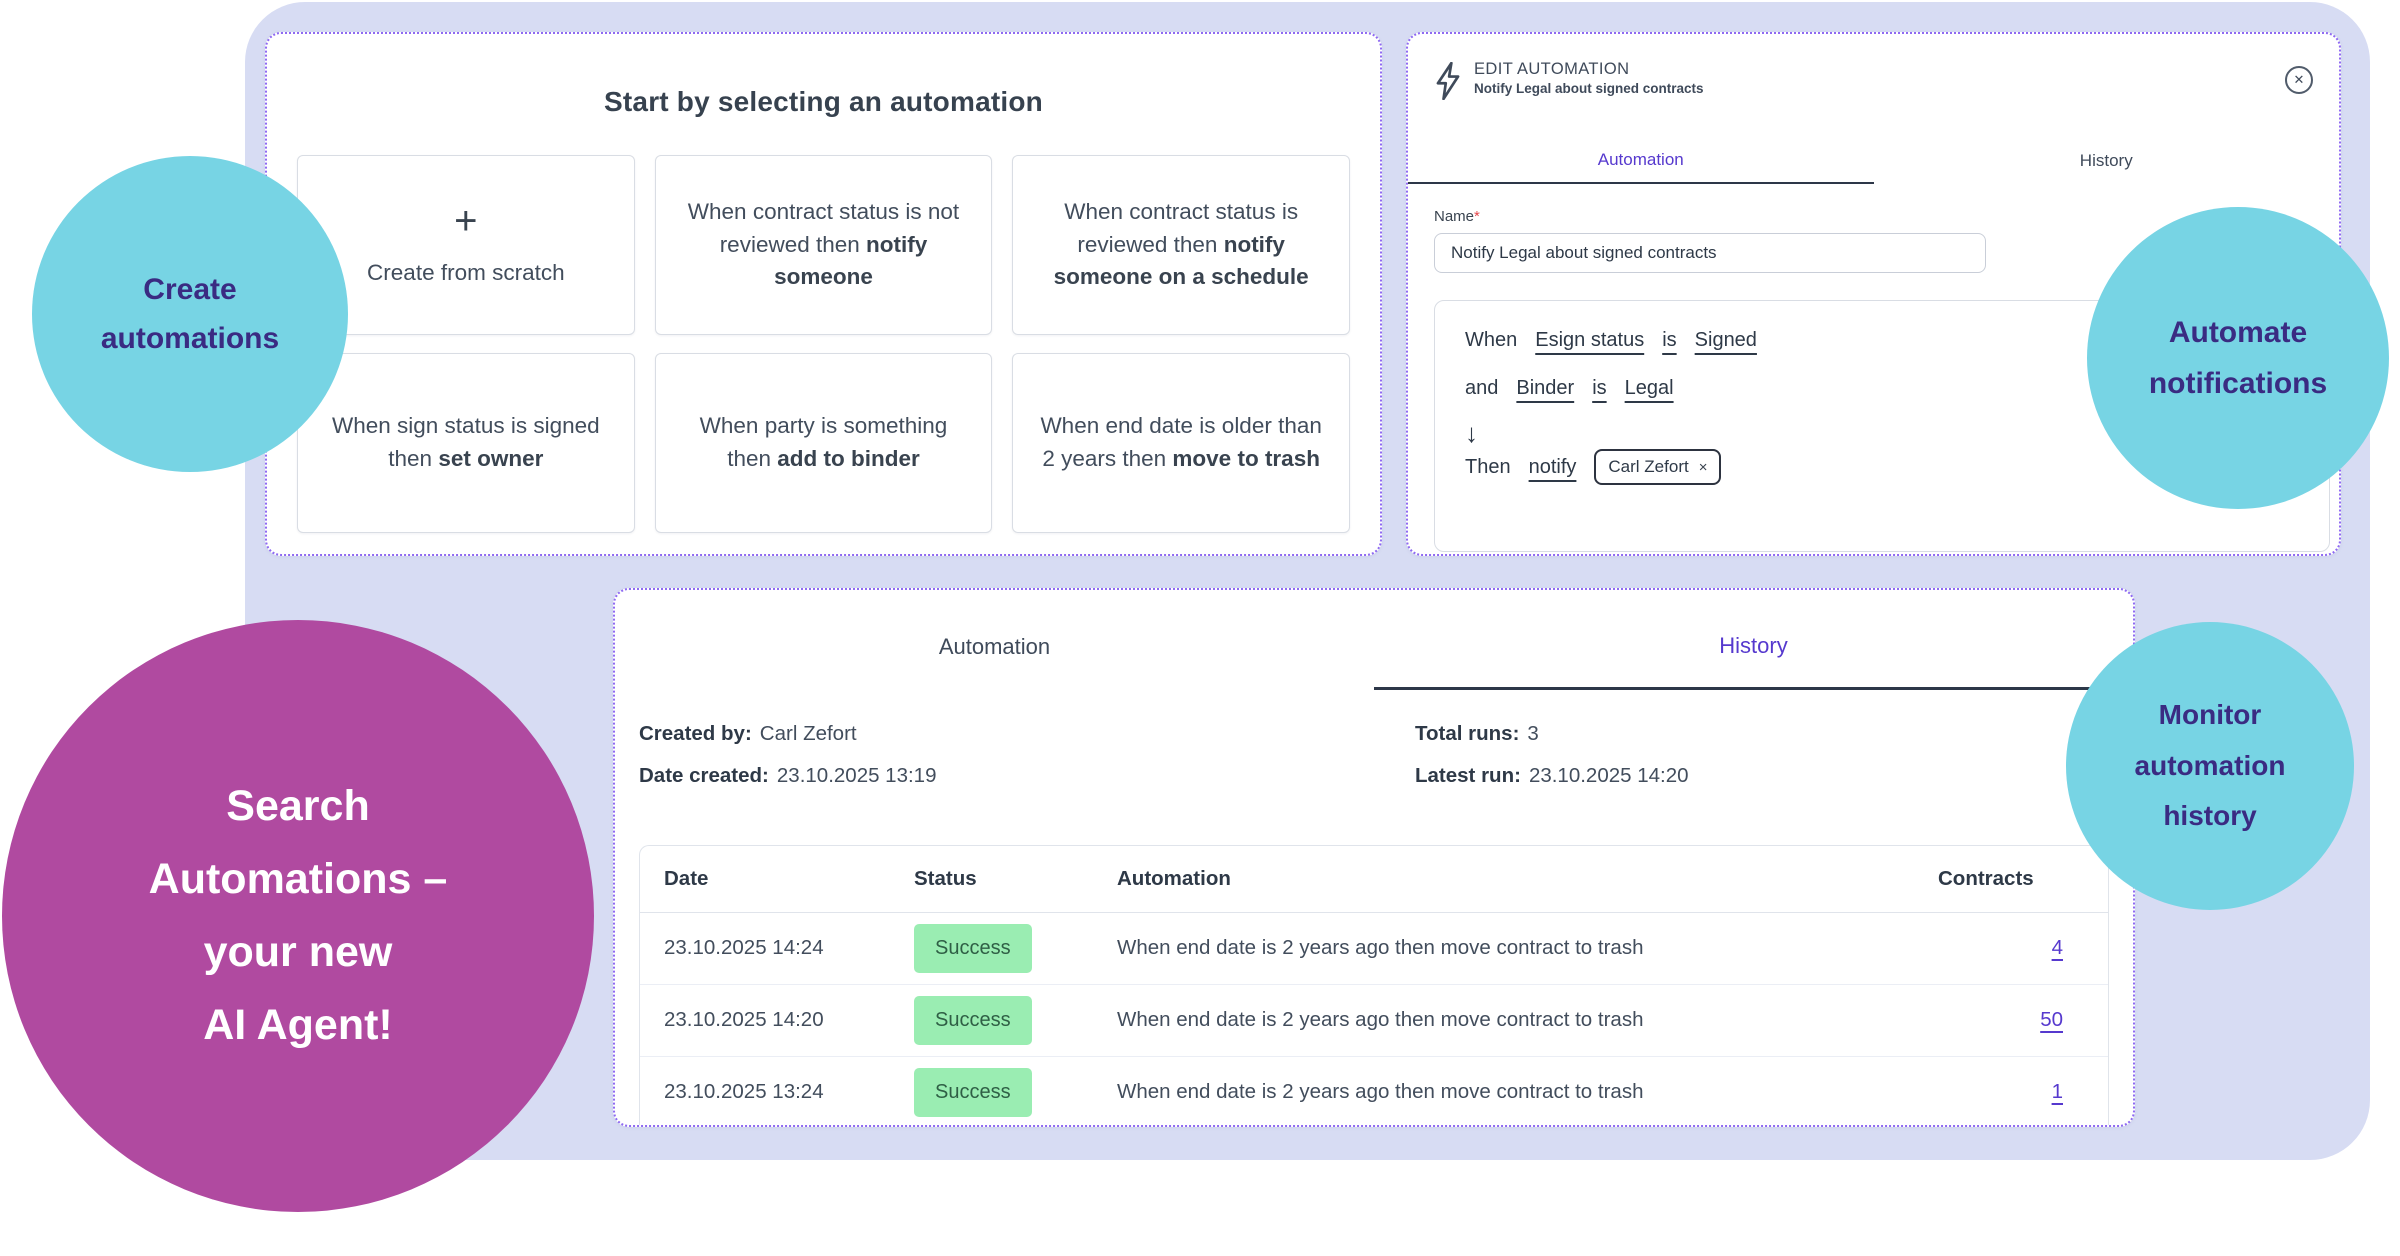  What do you see at coordinates (466, 220) in the screenshot?
I see `plus-icon: +` at bounding box center [466, 220].